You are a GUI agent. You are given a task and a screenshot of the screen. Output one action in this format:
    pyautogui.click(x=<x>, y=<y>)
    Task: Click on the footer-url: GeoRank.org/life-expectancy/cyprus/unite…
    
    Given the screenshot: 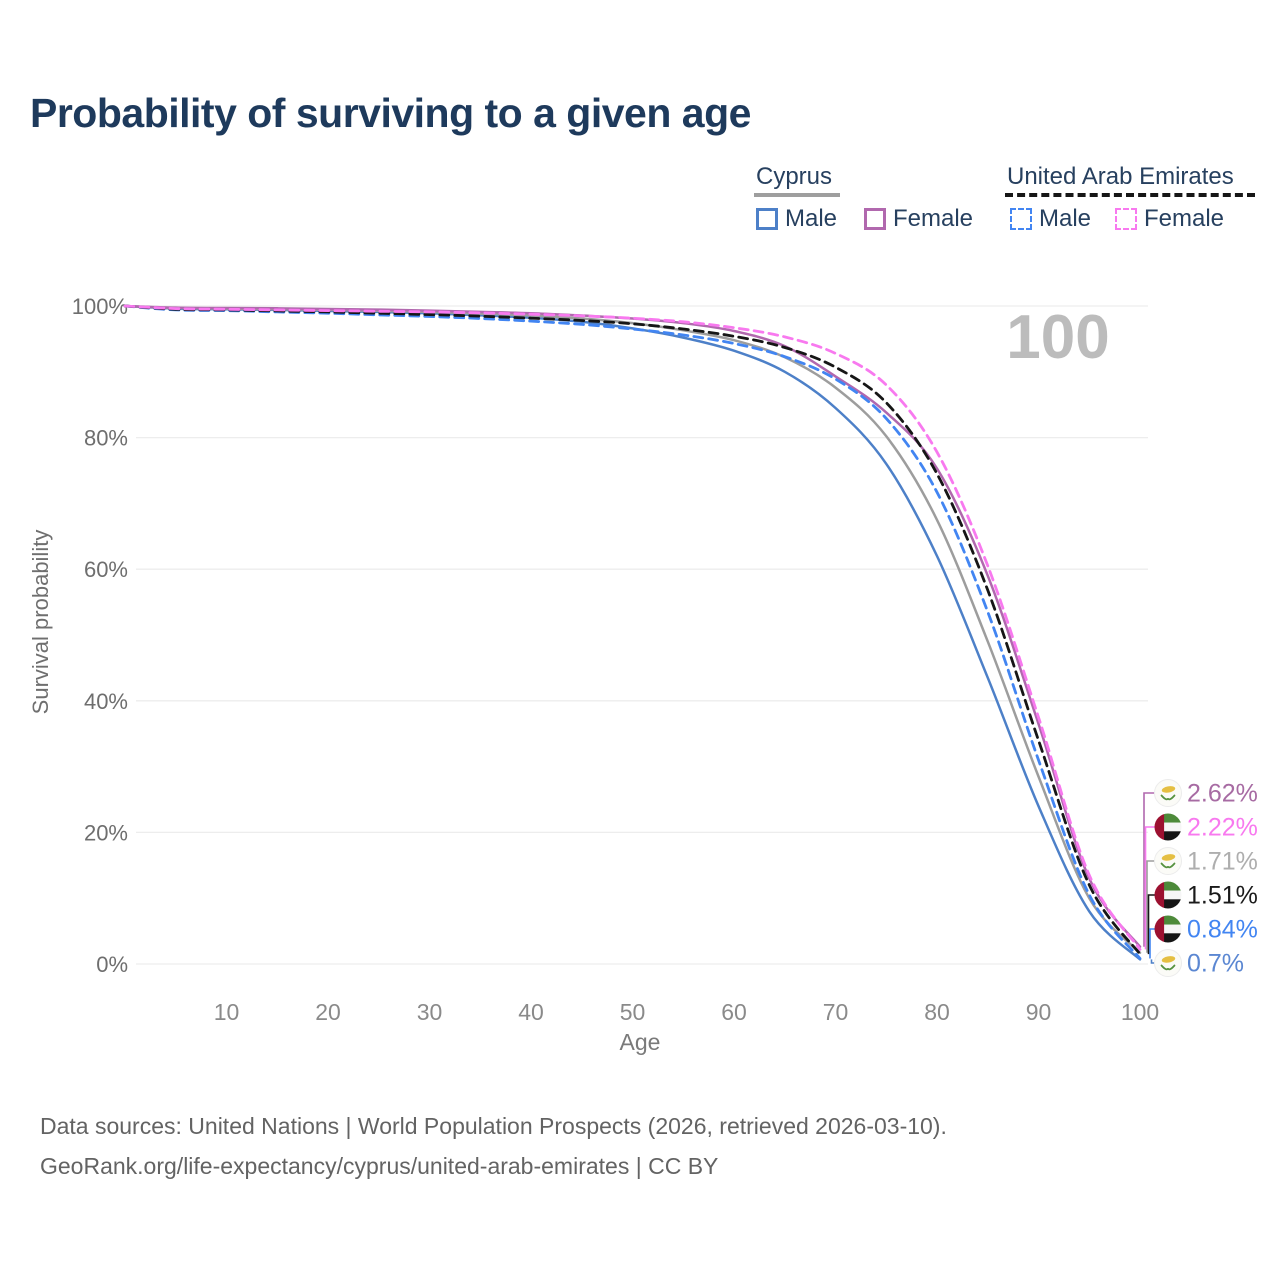 What is the action you would take?
    pyautogui.click(x=379, y=1166)
    